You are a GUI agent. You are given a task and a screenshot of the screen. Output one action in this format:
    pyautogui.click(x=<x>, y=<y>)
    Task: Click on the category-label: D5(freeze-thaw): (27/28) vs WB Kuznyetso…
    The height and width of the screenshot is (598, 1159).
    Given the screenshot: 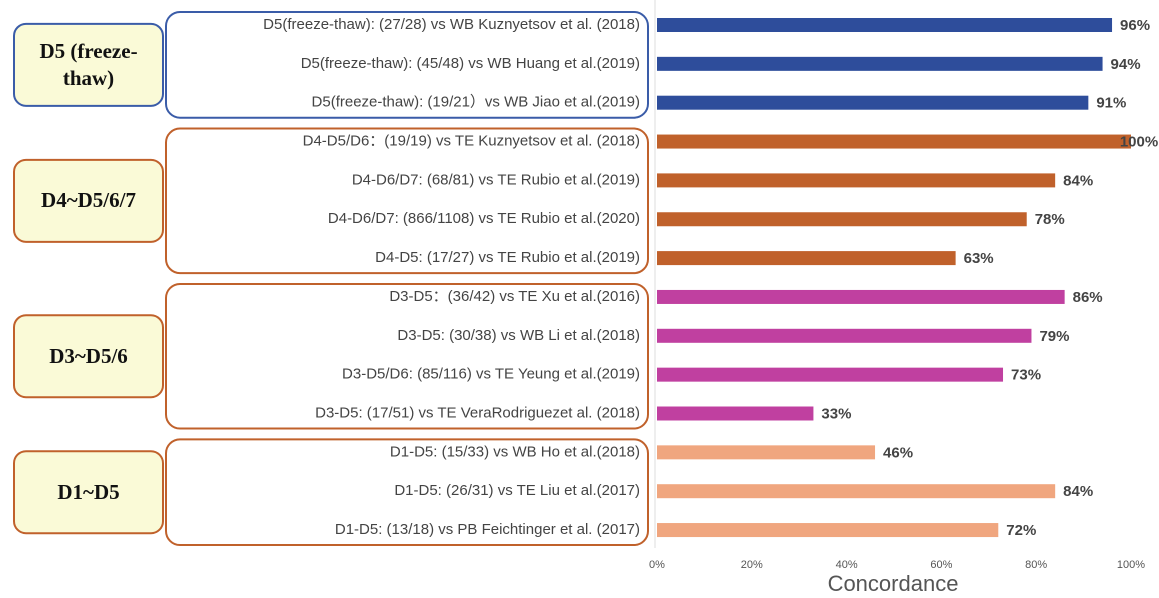 What is the action you would take?
    pyautogui.click(x=451, y=24)
    